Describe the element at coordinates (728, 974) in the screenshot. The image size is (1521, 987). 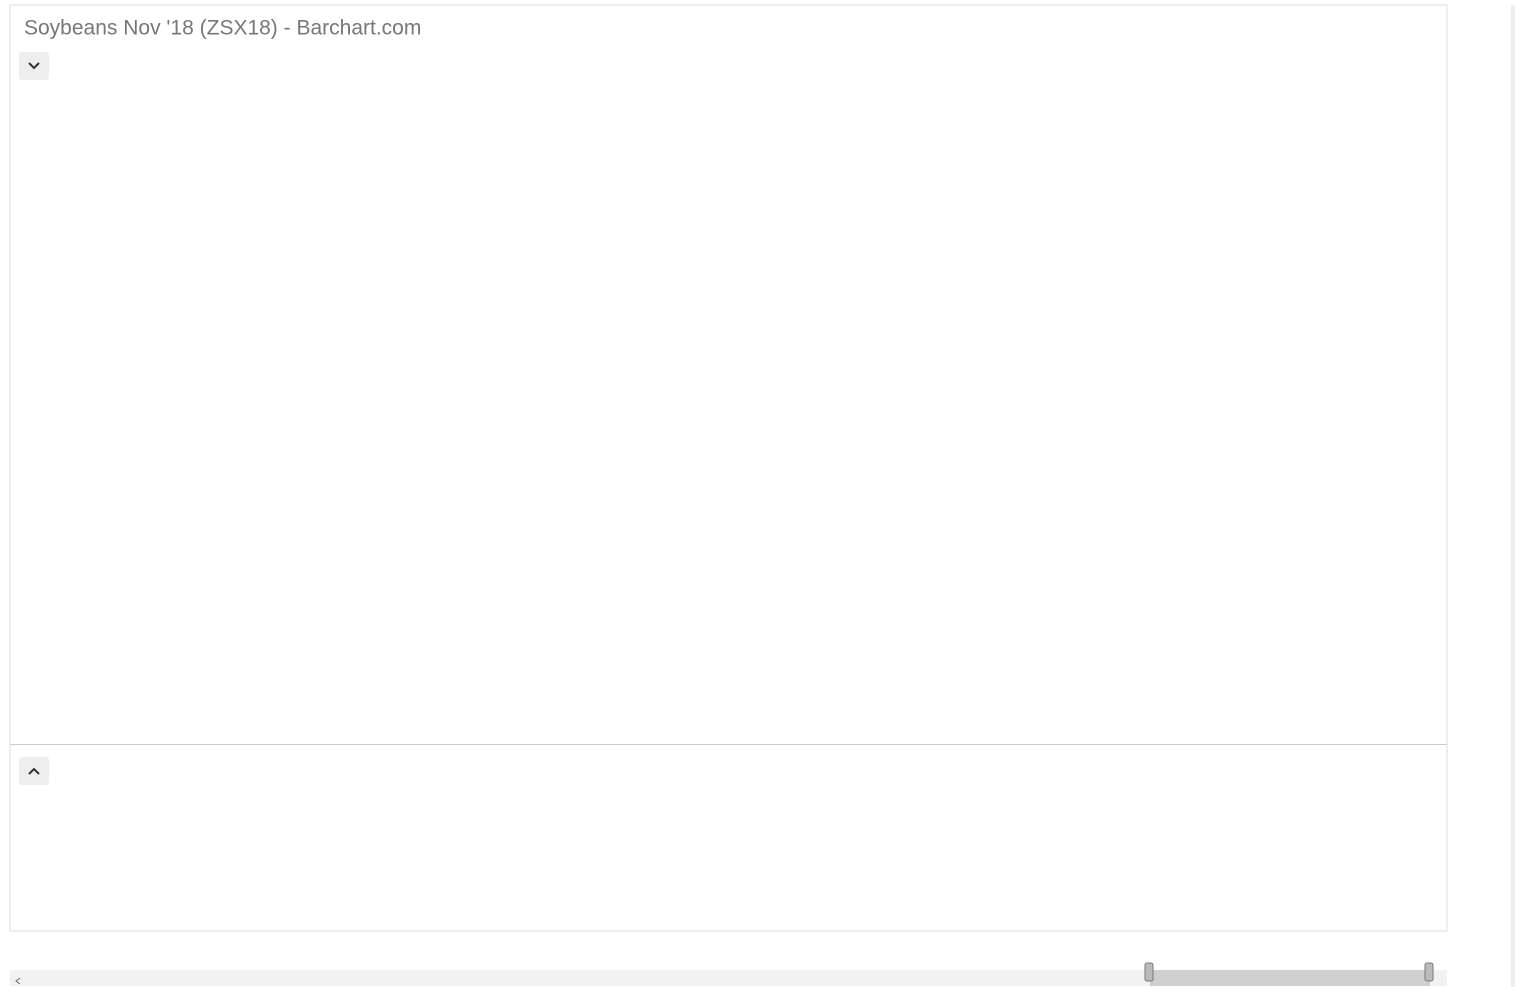
I see `scrollbar` at that location.